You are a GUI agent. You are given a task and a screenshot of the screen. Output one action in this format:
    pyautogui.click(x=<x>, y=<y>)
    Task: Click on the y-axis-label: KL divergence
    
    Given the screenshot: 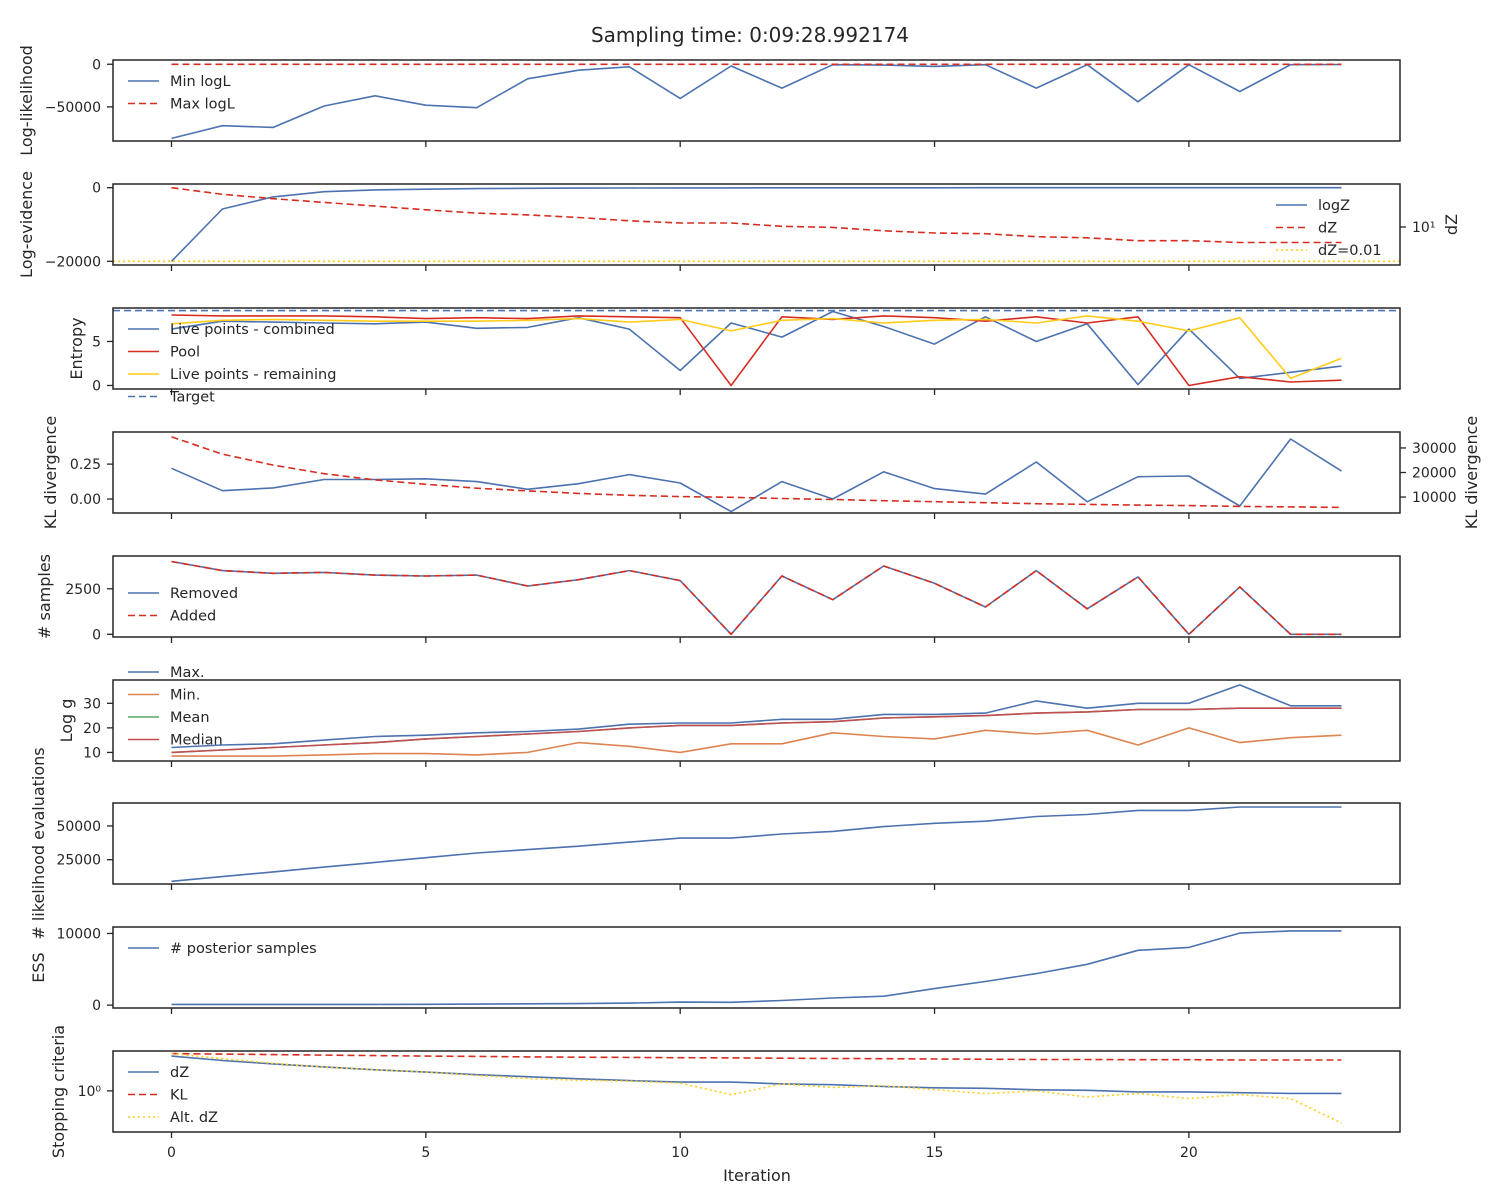 What is the action you would take?
    pyautogui.click(x=50, y=472)
    